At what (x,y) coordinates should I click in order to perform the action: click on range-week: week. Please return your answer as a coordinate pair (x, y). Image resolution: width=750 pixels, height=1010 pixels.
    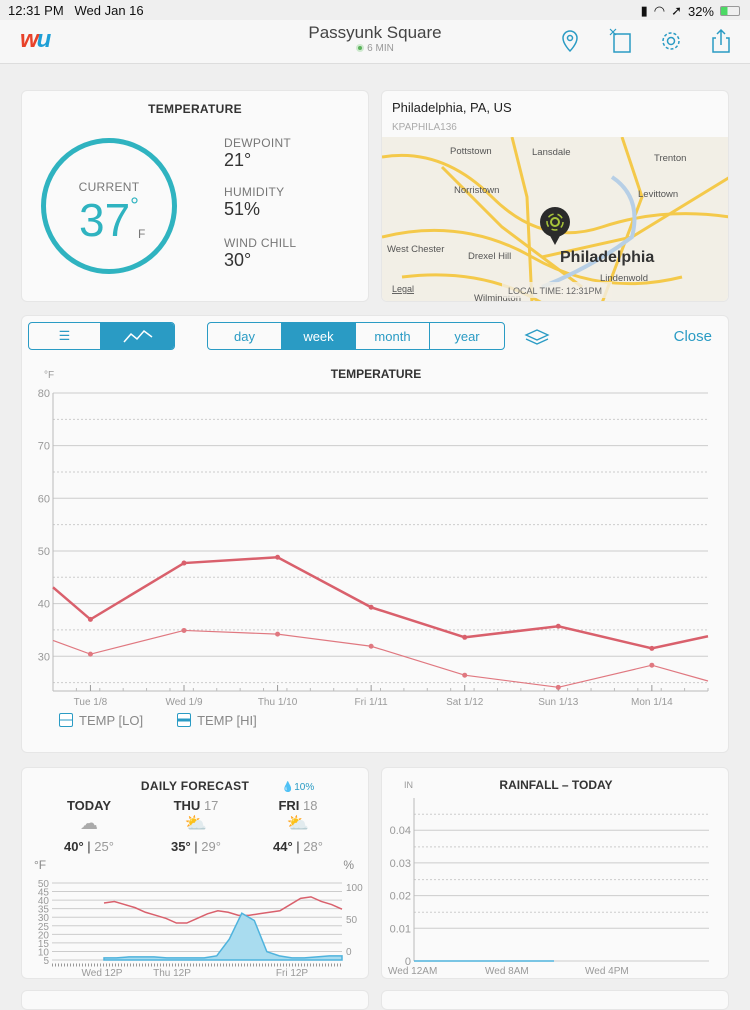
    Looking at the image, I should click on (319, 336).